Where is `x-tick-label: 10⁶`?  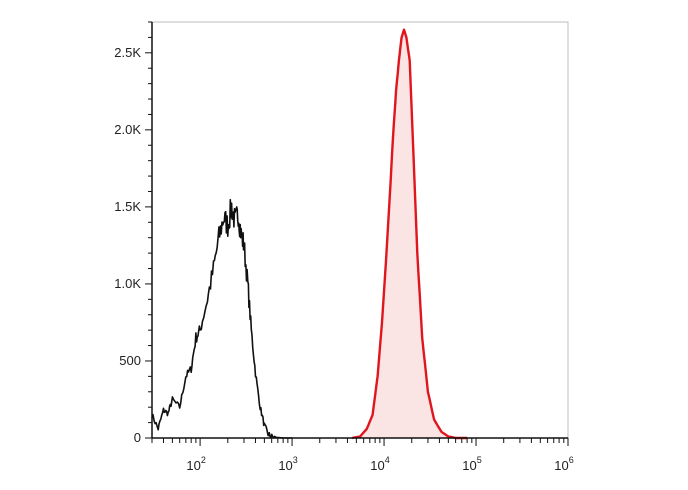 x-tick-label: 10⁶ is located at coordinates (563, 464).